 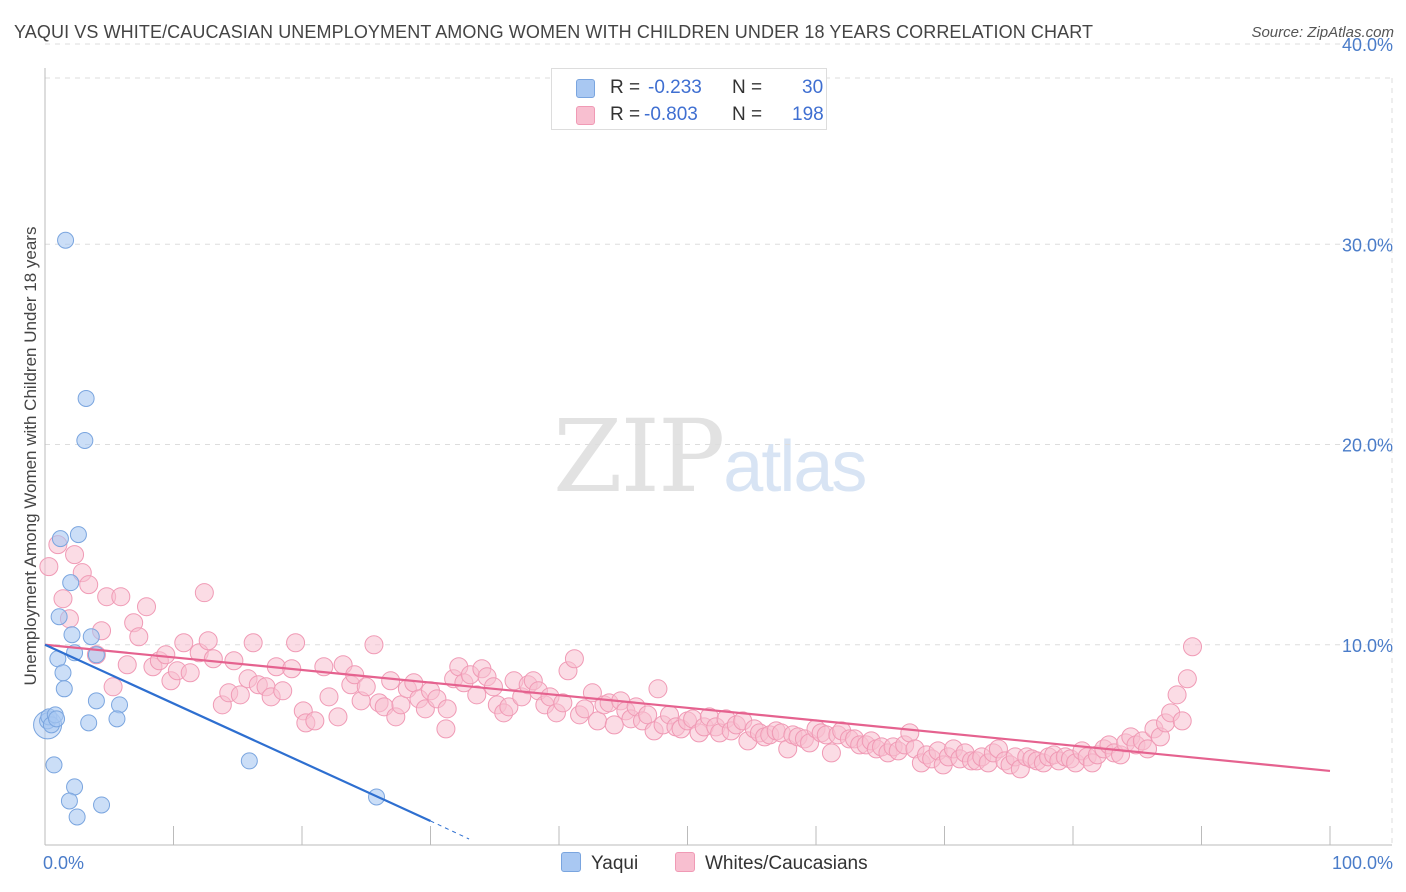 What do you see at coordinates (808, 114) in the screenshot?
I see `legend-n-value: 198` at bounding box center [808, 114].